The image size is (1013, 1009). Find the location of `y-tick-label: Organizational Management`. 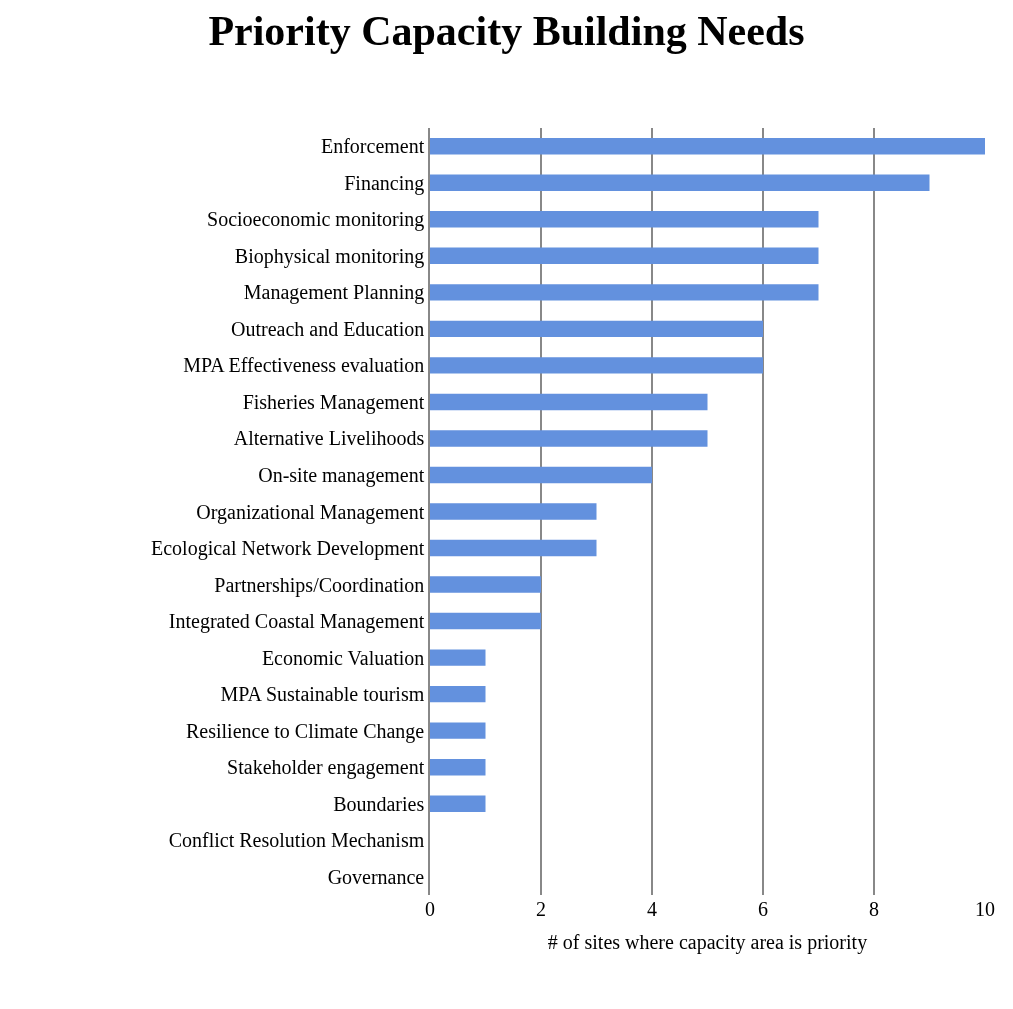

y-tick-label: Organizational Management is located at coordinates (310, 512).